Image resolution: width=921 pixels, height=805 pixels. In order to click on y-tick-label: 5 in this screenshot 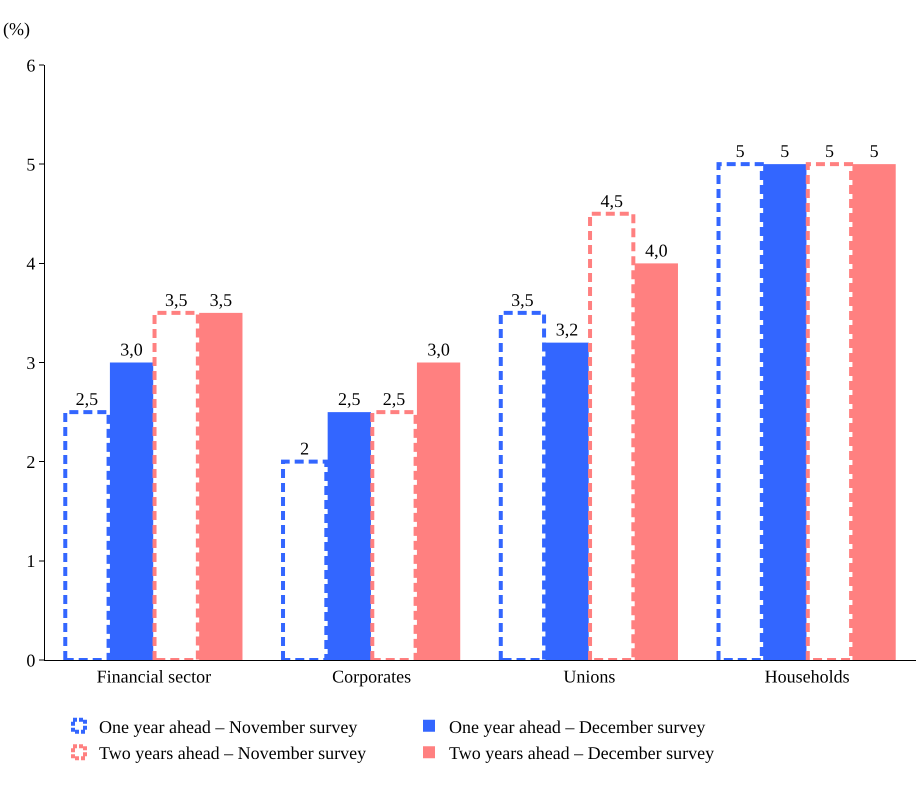, I will do `click(31, 164)`.